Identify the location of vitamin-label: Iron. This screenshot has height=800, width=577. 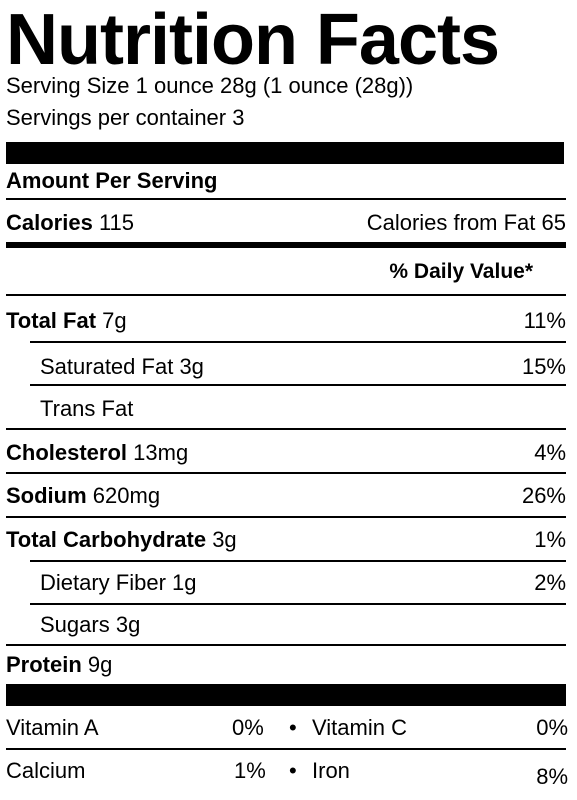
(331, 770).